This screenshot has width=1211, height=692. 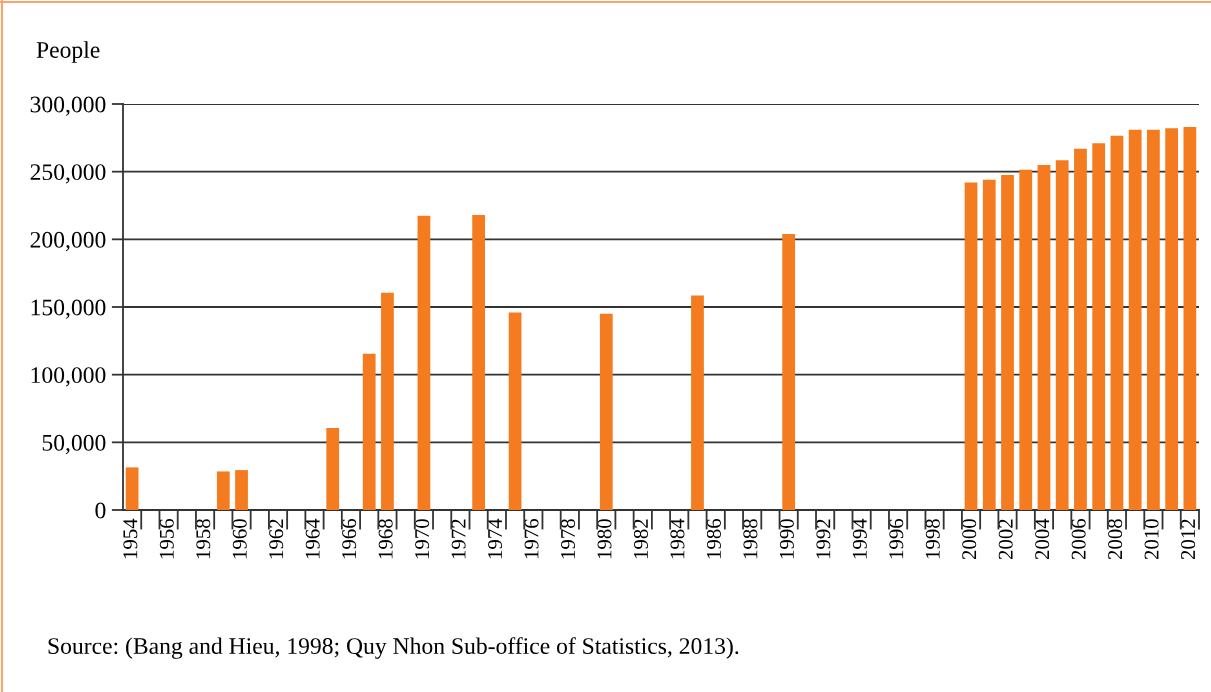 I want to click on x-tick-label: 1966, so click(x=349, y=538).